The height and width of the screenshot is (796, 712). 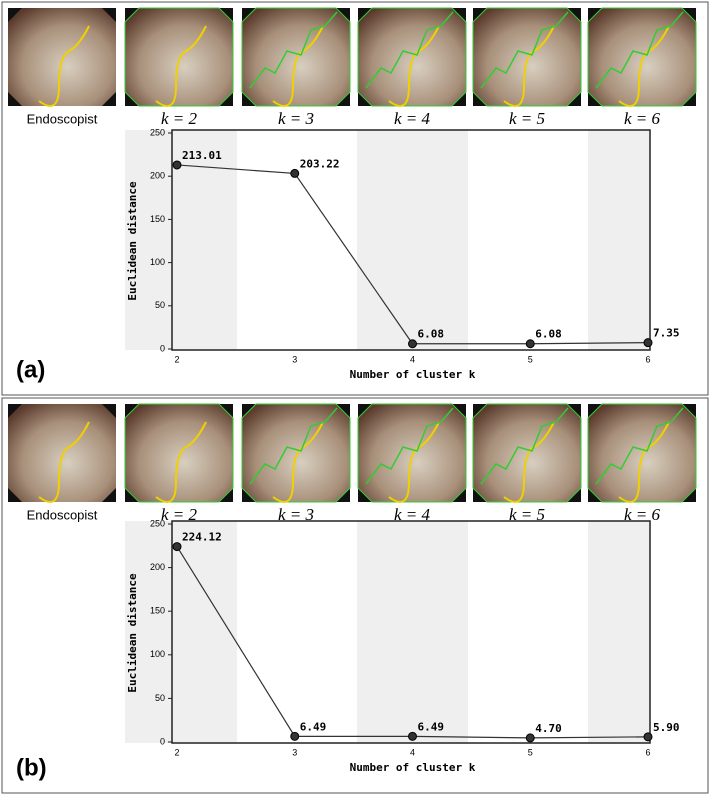 I want to click on value-label: 5.90, so click(x=666, y=727).